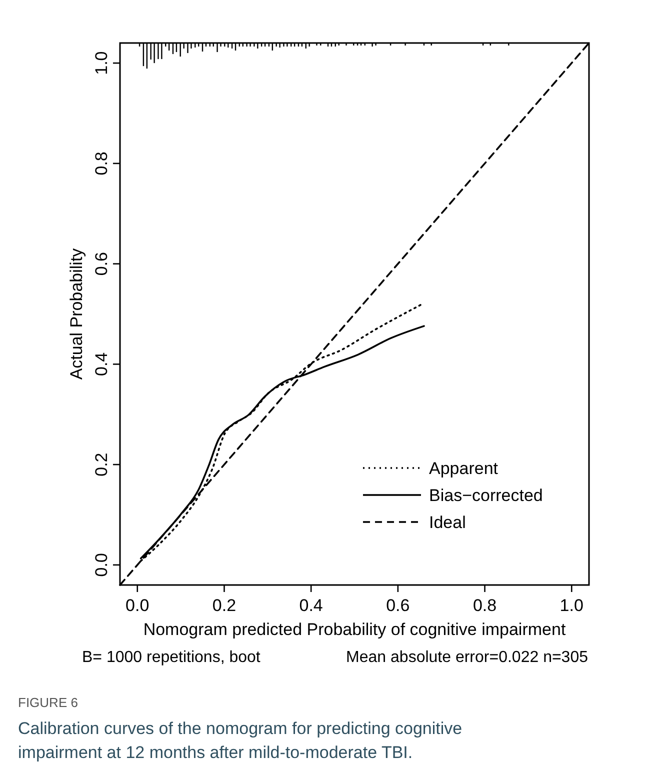 Image resolution: width=646 pixels, height=773 pixels. Describe the element at coordinates (463, 468) in the screenshot. I see `legend-label: Apparent` at that location.